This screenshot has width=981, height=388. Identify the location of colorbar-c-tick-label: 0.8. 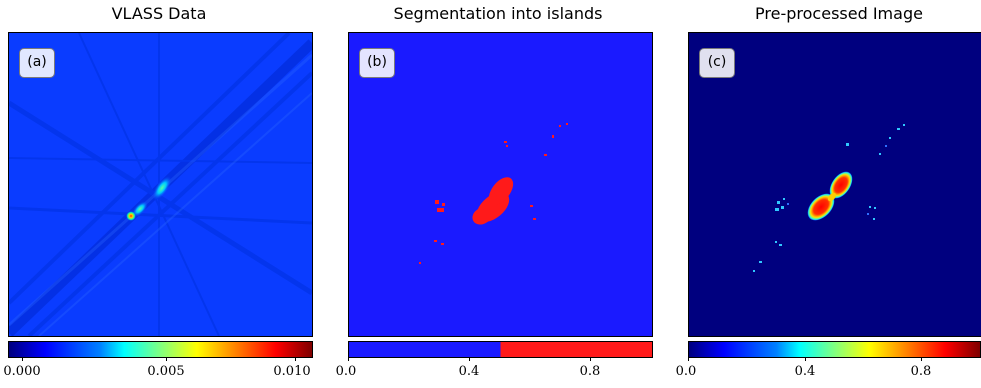
(921, 371).